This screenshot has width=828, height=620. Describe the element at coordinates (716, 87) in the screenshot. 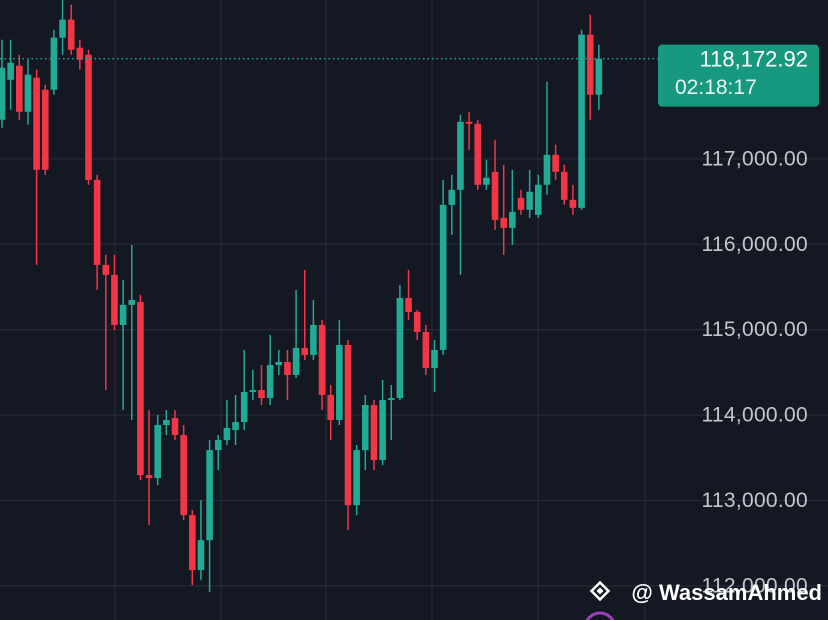

I see `countdown-label: 02:18:17` at that location.